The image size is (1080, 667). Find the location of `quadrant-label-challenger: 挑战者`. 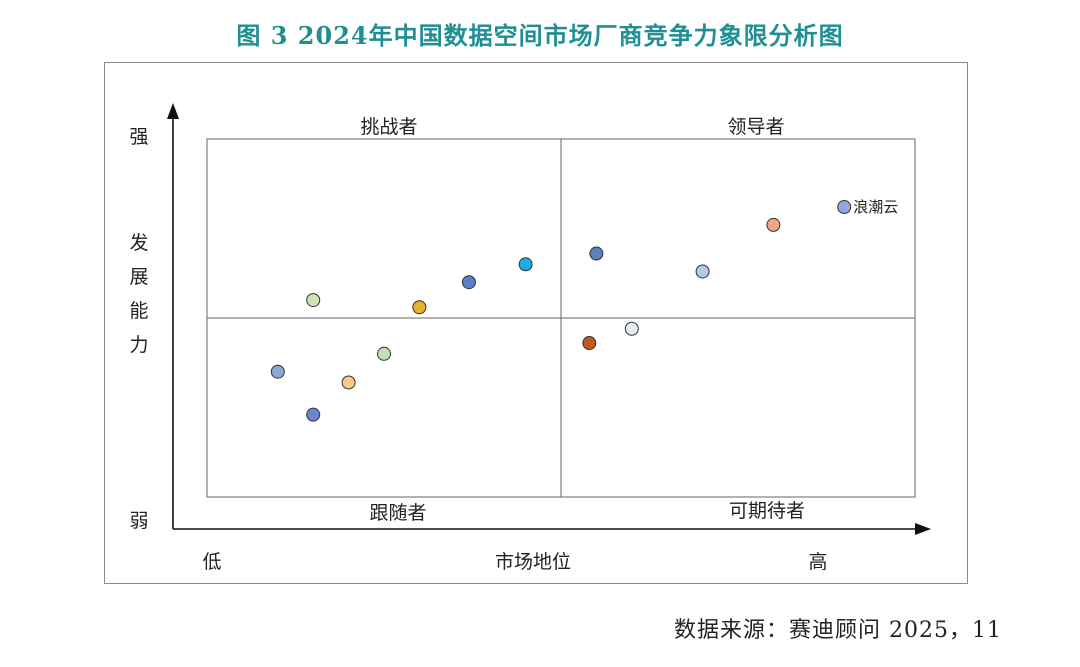

quadrant-label-challenger: 挑战者 is located at coordinates (388, 127).